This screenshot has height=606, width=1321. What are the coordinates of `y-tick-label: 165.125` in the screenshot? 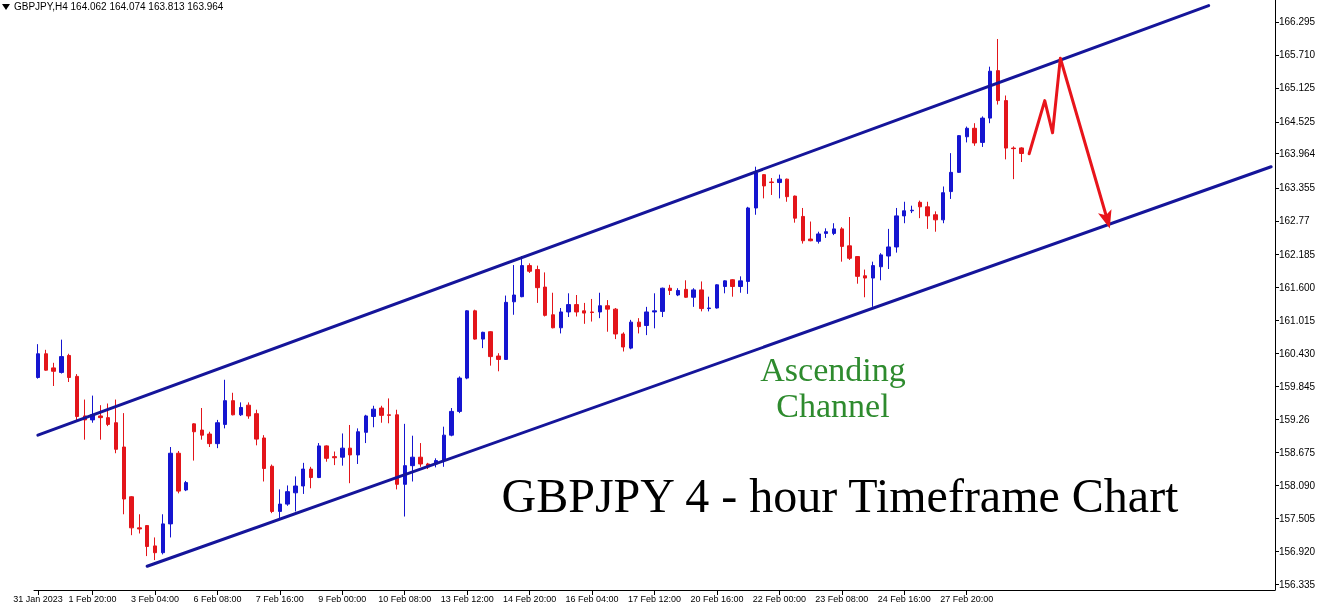 It's located at (1297, 88).